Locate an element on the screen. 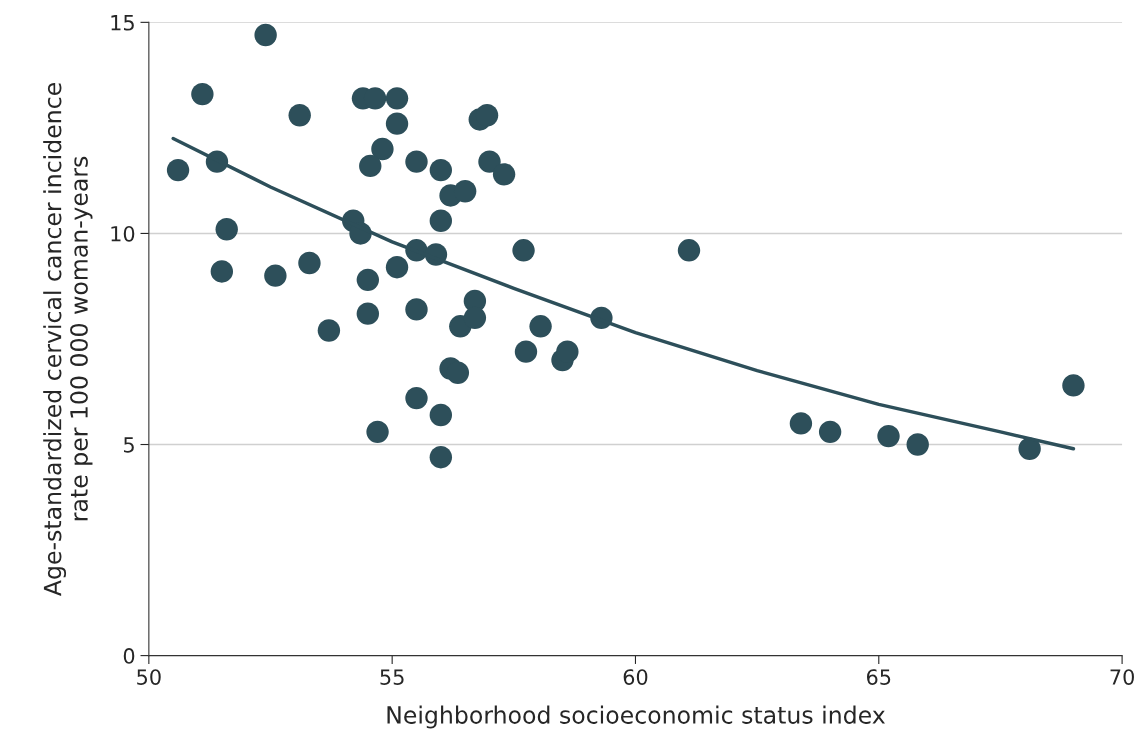 This screenshot has width=1145, height=745. y-tick-label: 5 is located at coordinates (129, 445).